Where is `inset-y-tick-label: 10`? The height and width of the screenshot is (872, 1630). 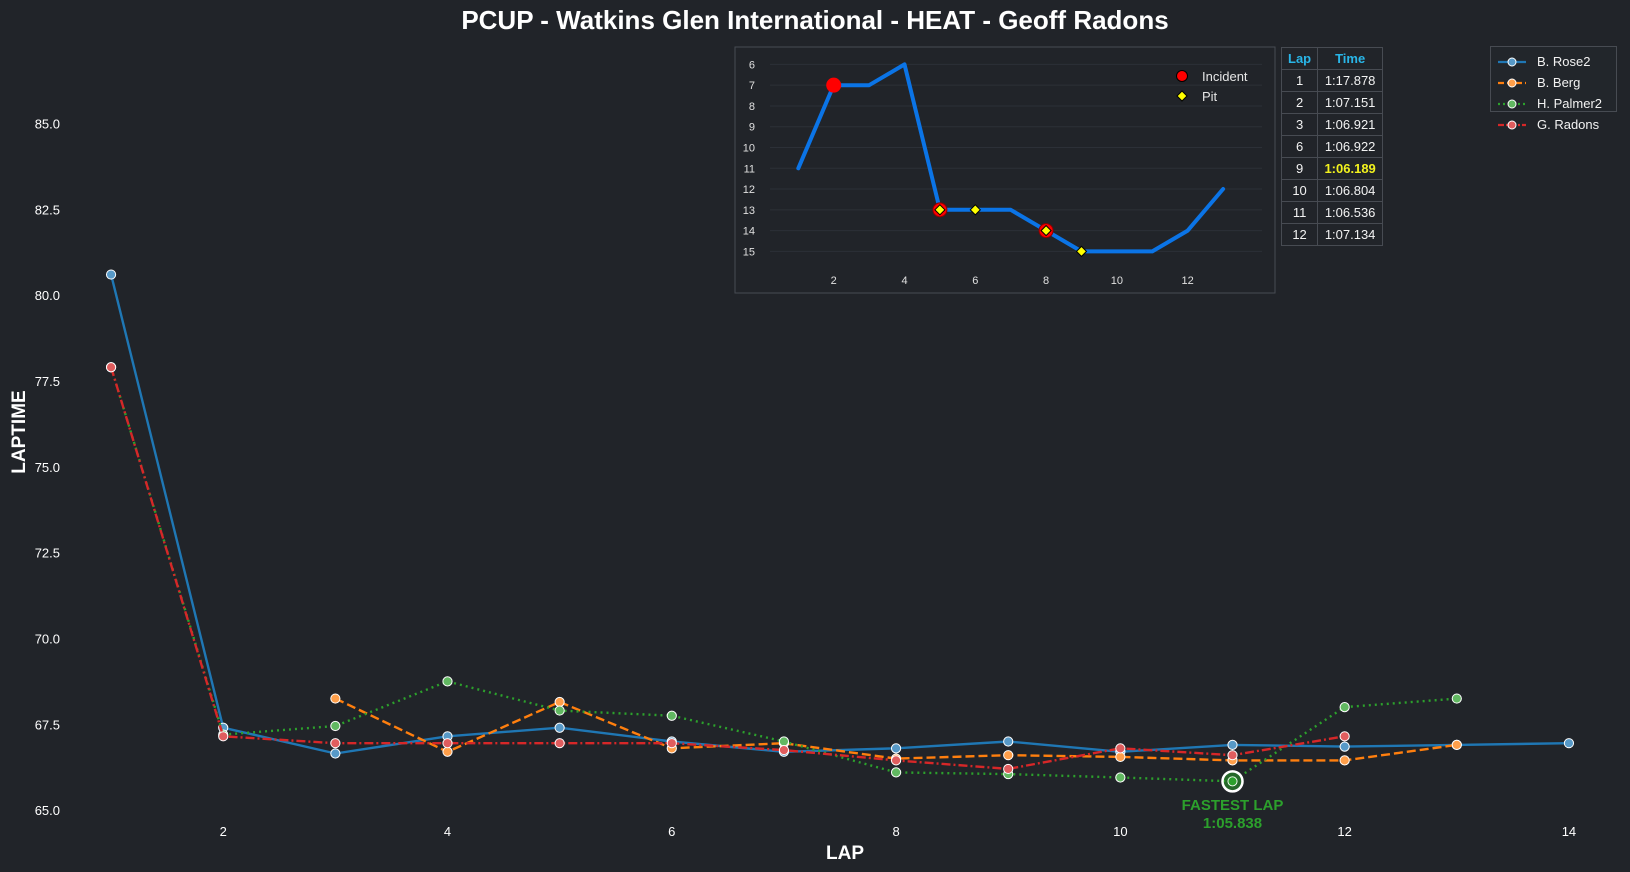
inset-y-tick-label: 10 is located at coordinates (749, 148).